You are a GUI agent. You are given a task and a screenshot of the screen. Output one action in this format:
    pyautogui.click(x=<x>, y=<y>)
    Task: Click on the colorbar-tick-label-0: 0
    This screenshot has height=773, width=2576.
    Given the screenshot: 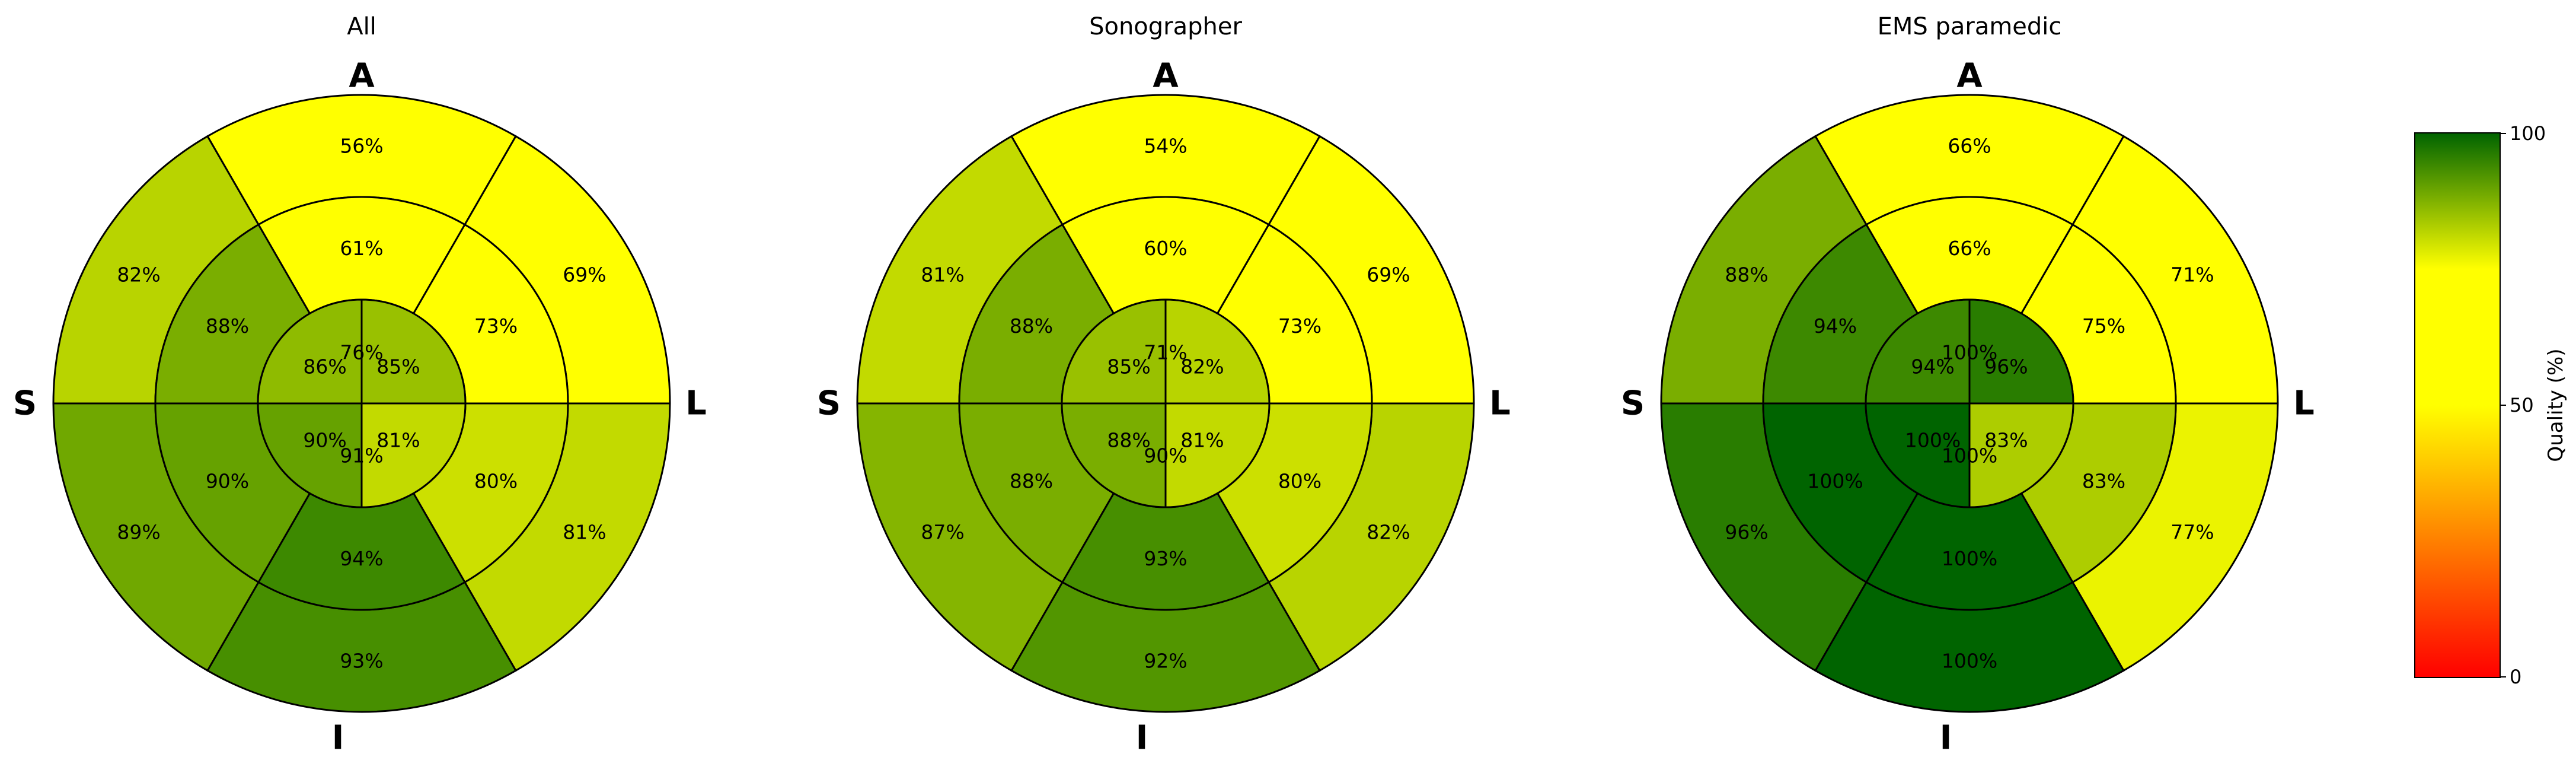 What is the action you would take?
    pyautogui.click(x=2515, y=677)
    